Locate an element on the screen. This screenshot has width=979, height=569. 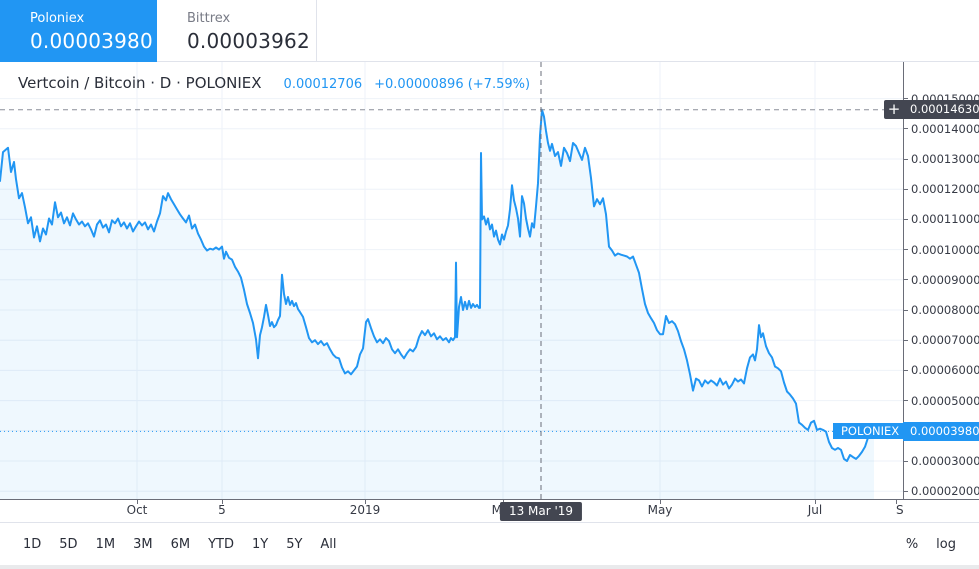
y-axis-label: 0.00010000 is located at coordinates (945, 249).